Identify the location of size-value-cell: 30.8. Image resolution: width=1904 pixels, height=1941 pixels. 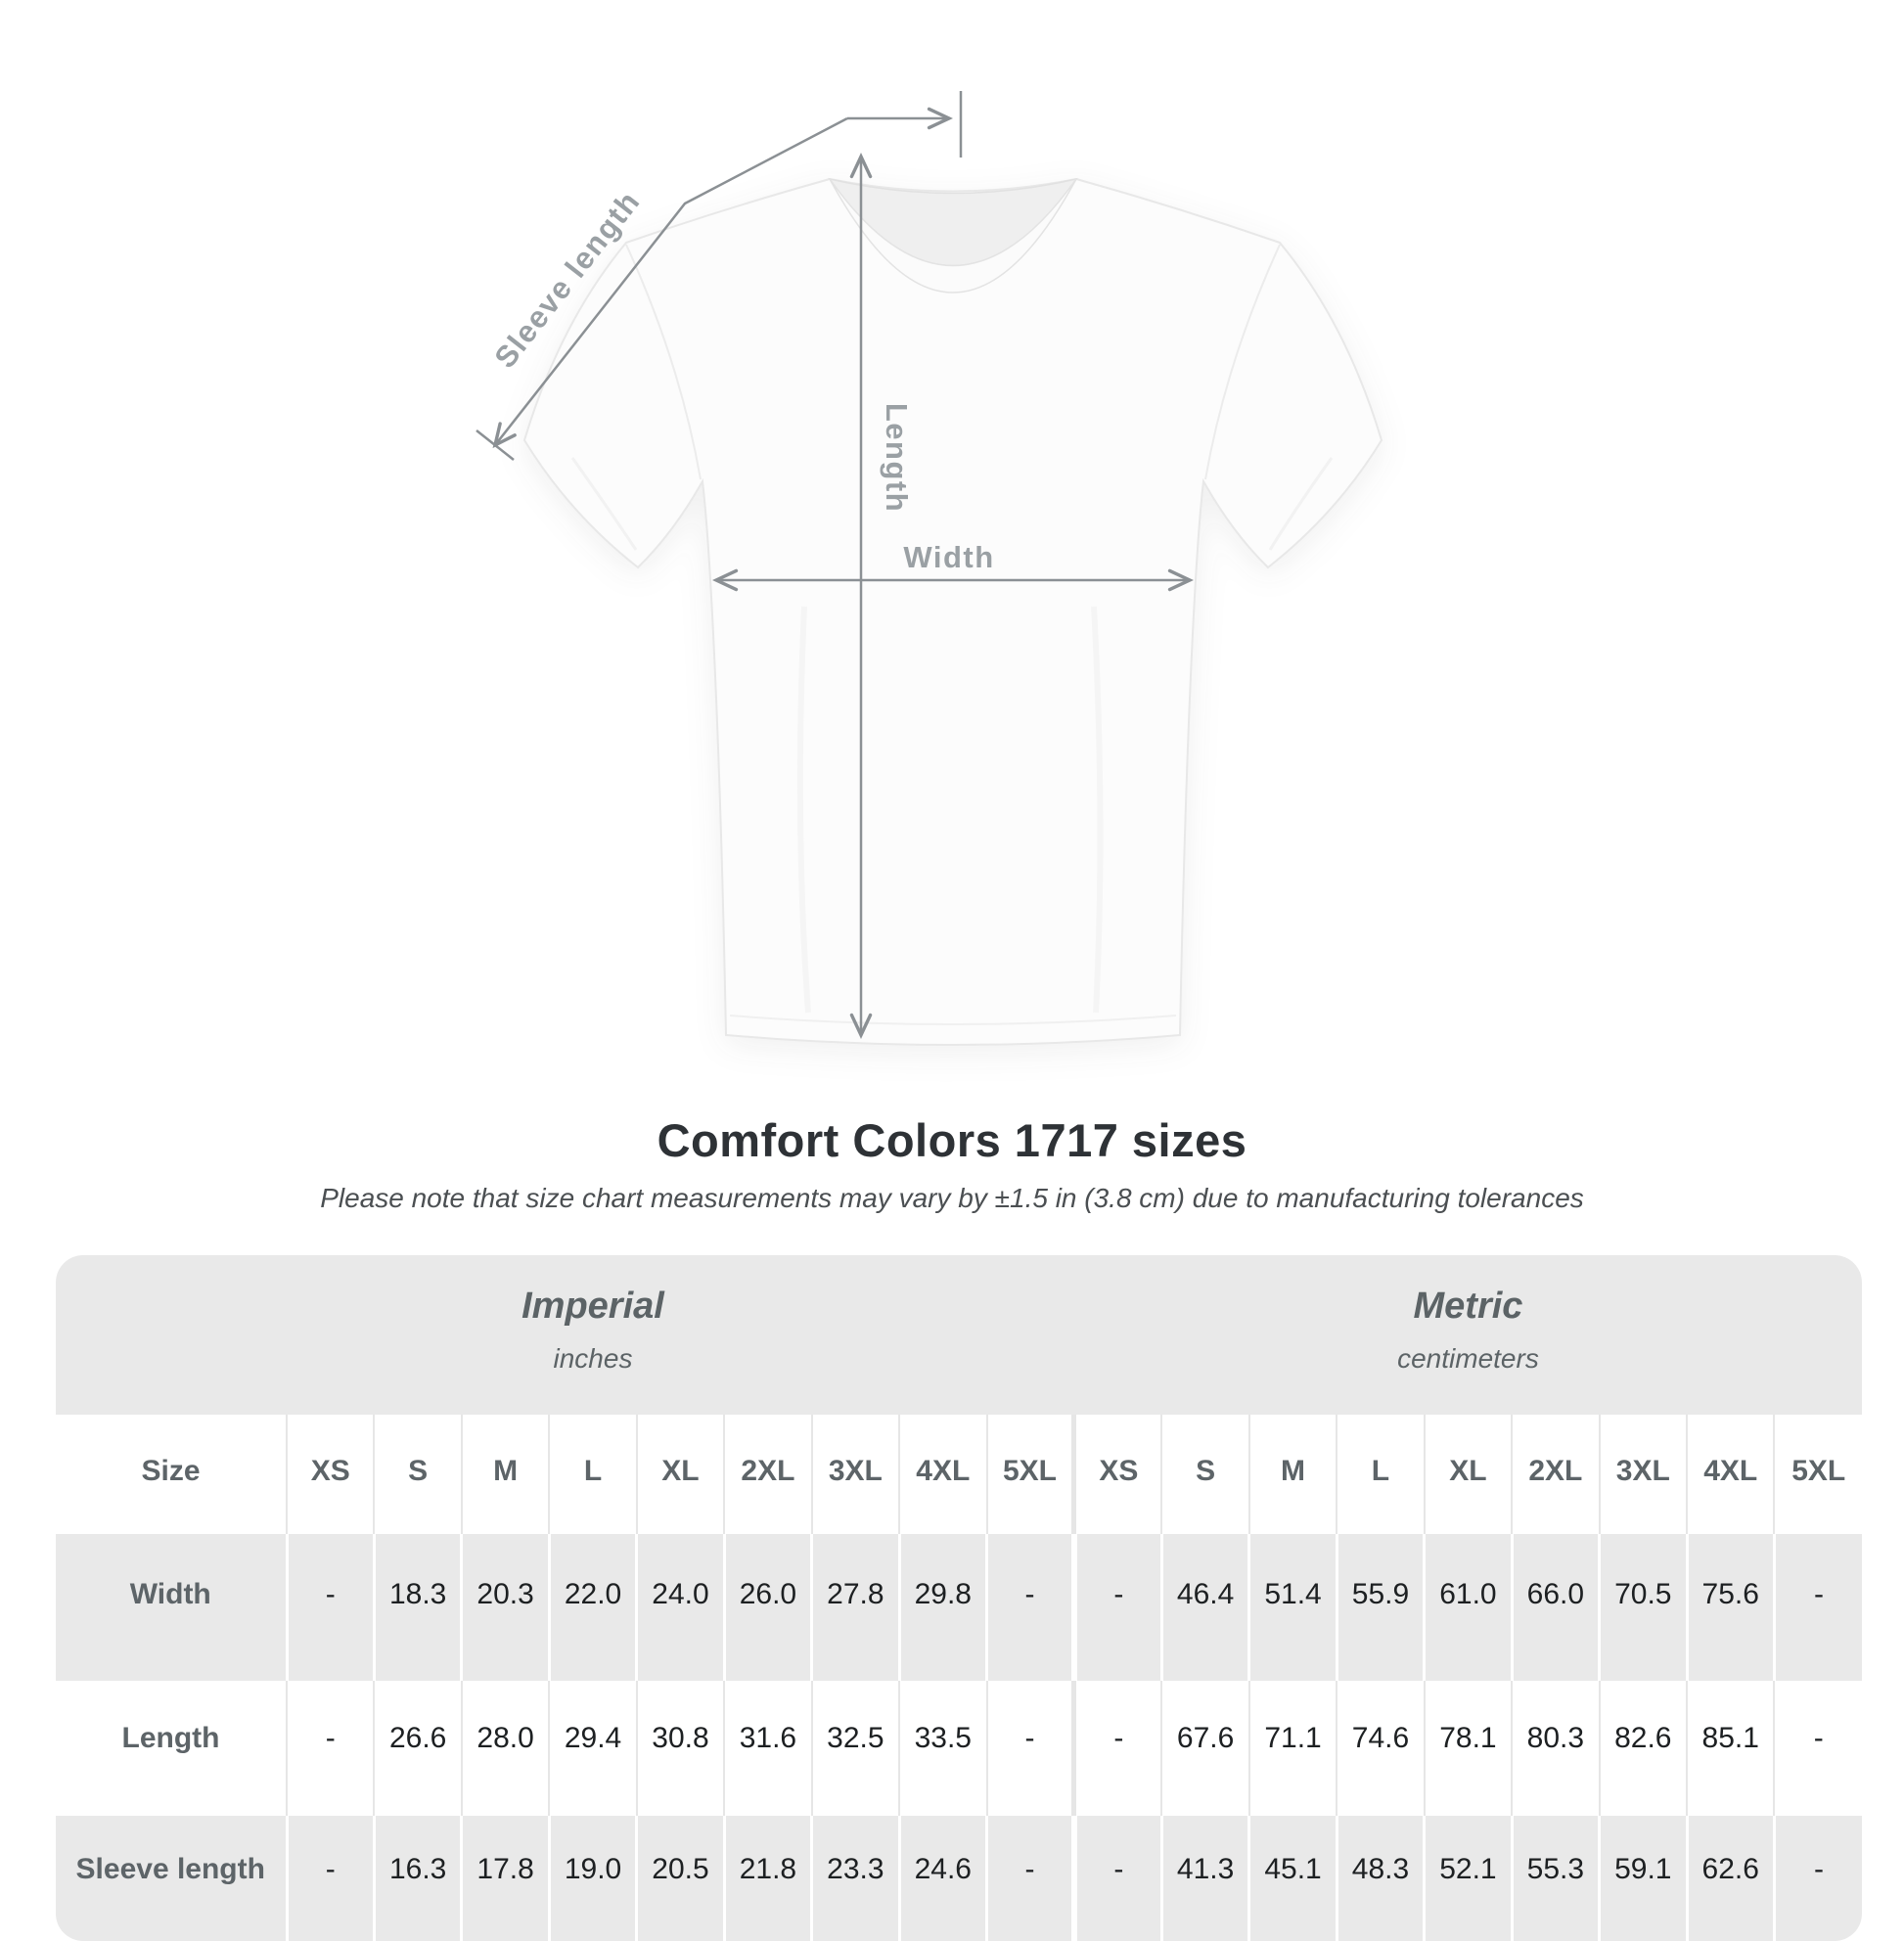
(680, 1748).